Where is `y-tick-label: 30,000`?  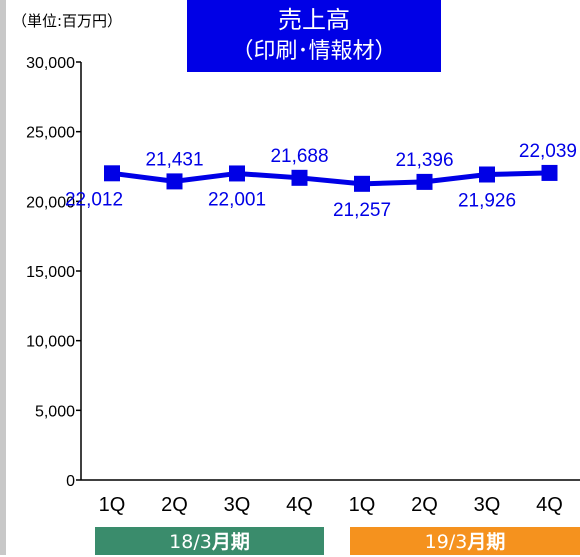
y-tick-label: 30,000 is located at coordinates (50, 63).